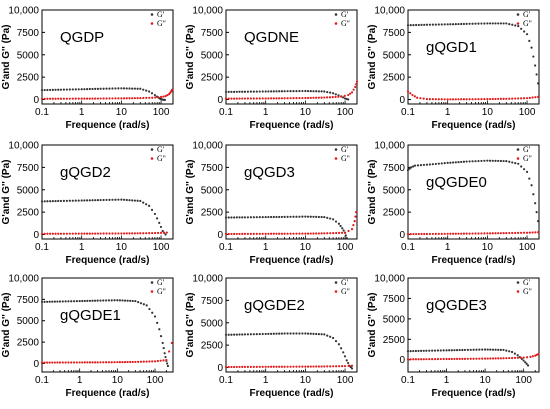 This screenshot has width=550, height=409. Describe the element at coordinates (212, 346) in the screenshot. I see `y-tick-label: 2500` at that location.